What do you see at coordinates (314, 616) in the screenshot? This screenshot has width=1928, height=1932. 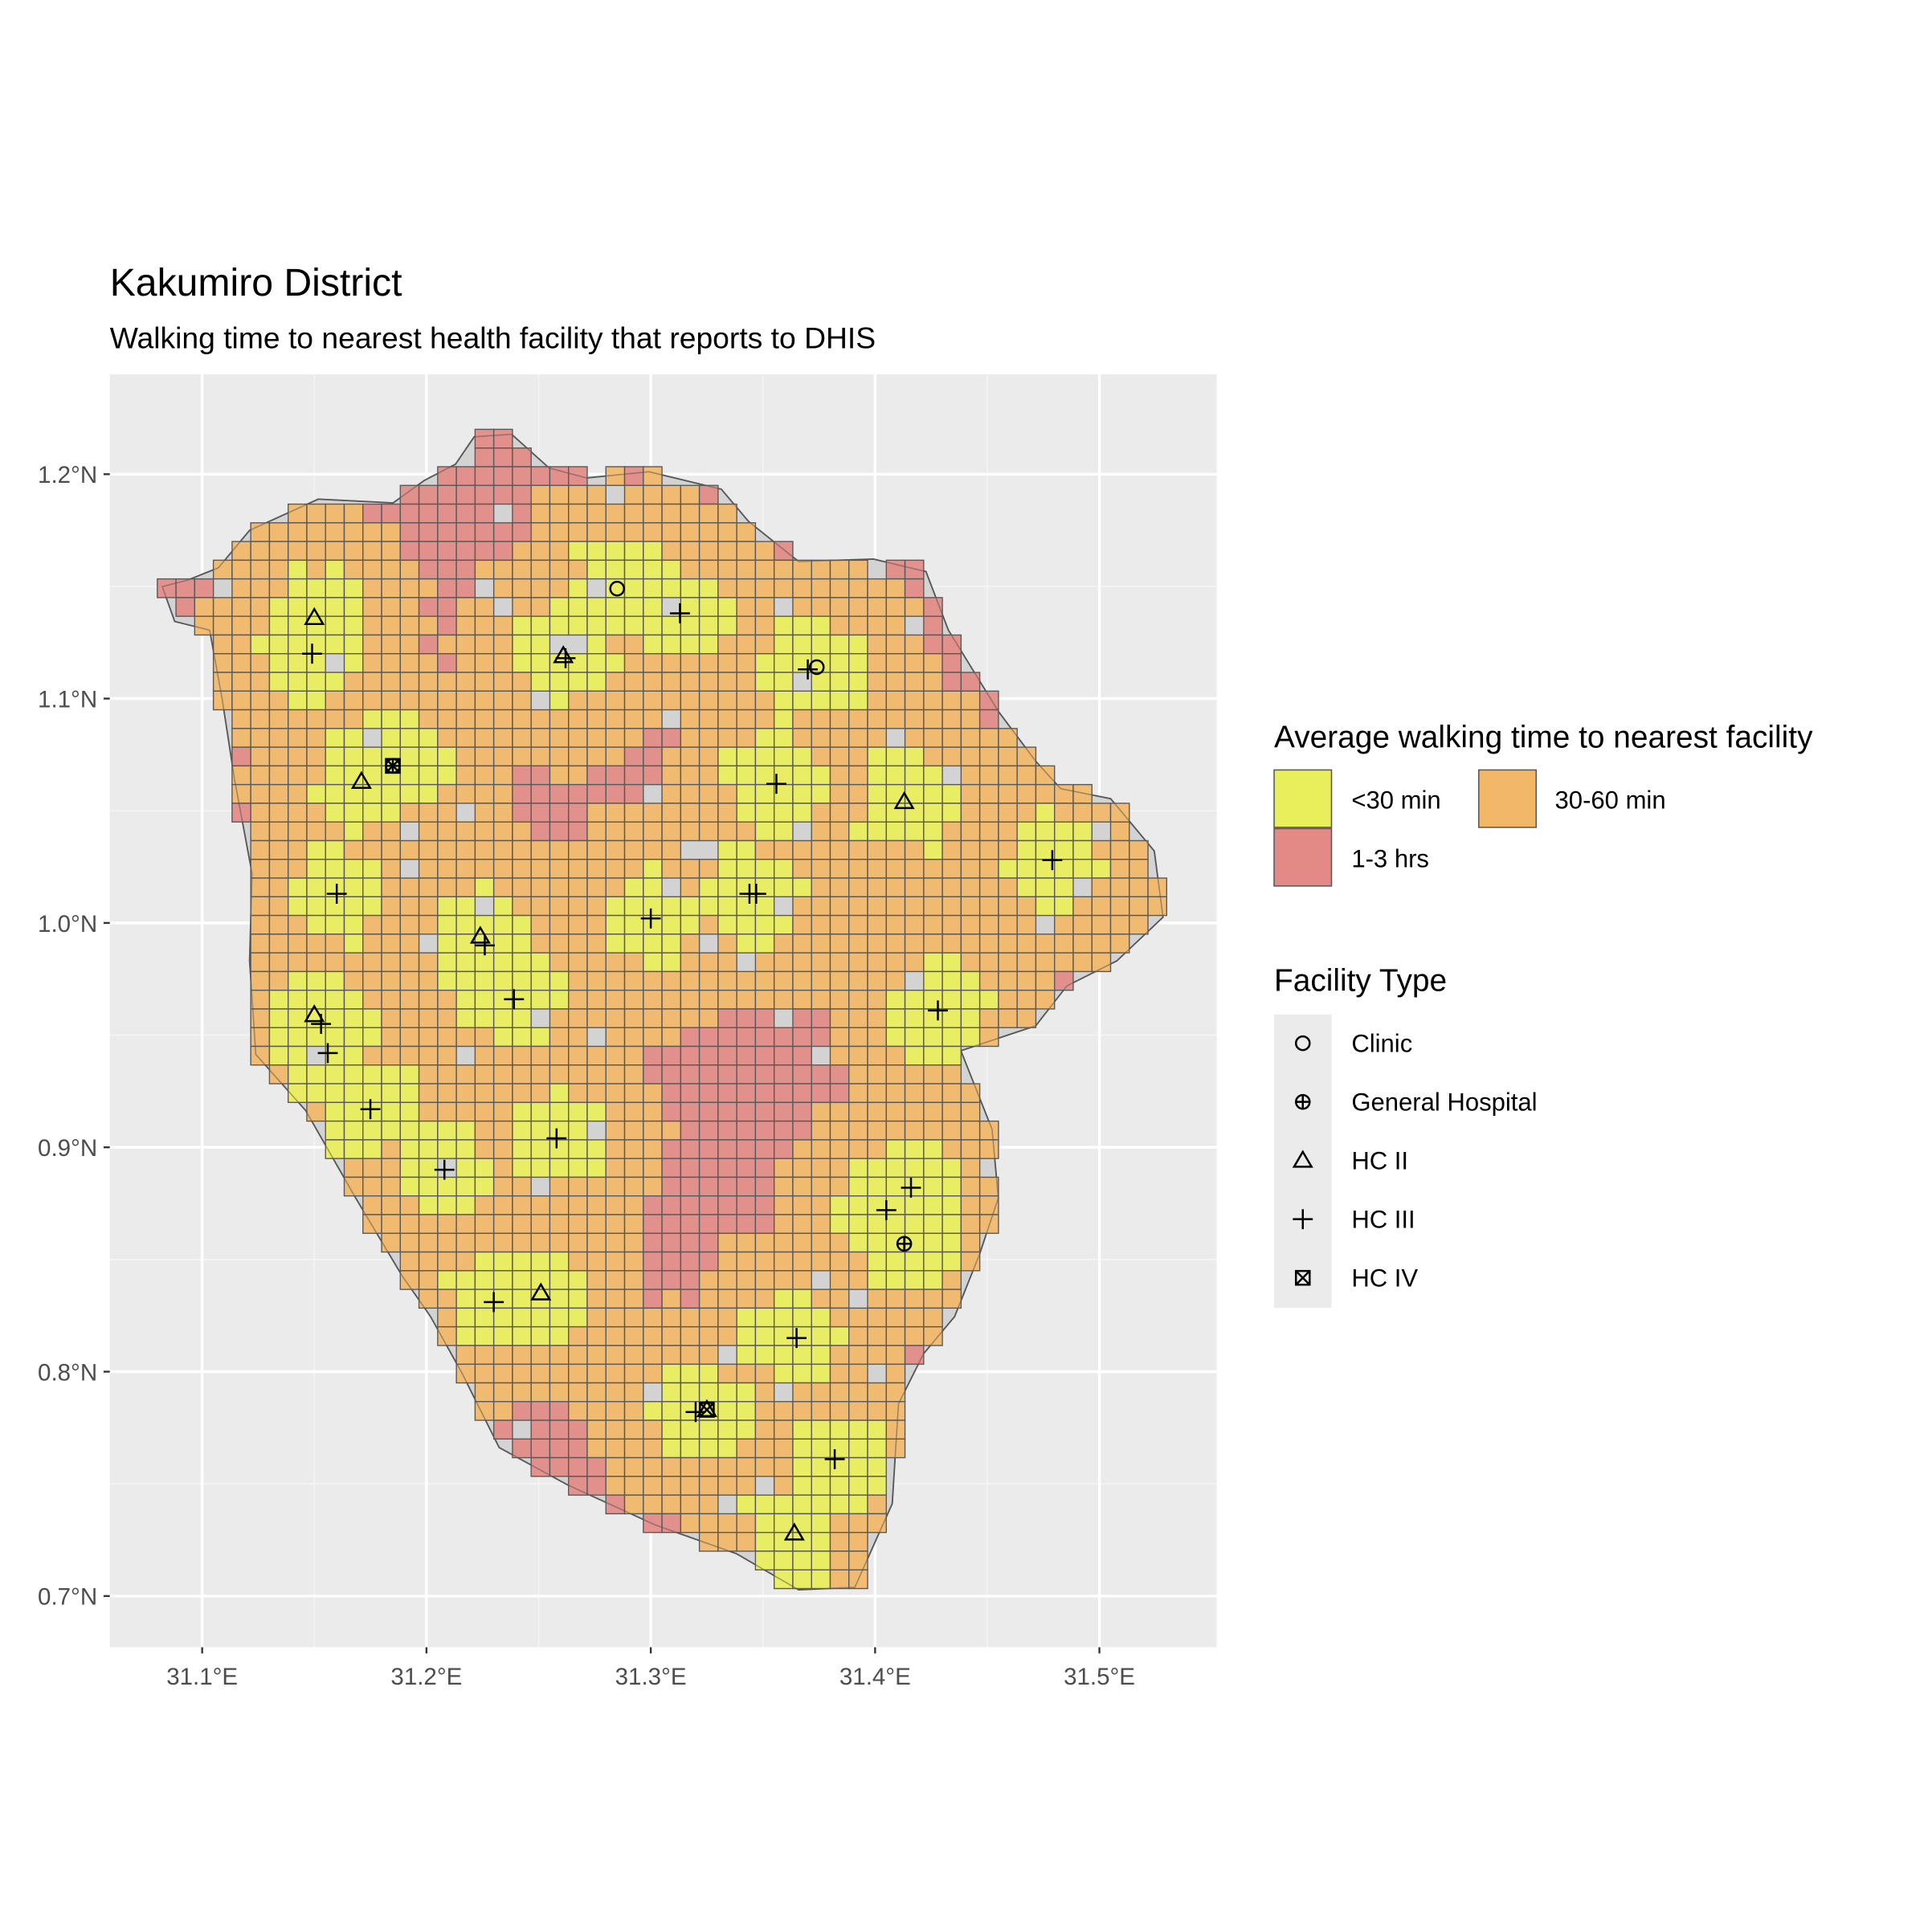 I see `hc2-marker` at bounding box center [314, 616].